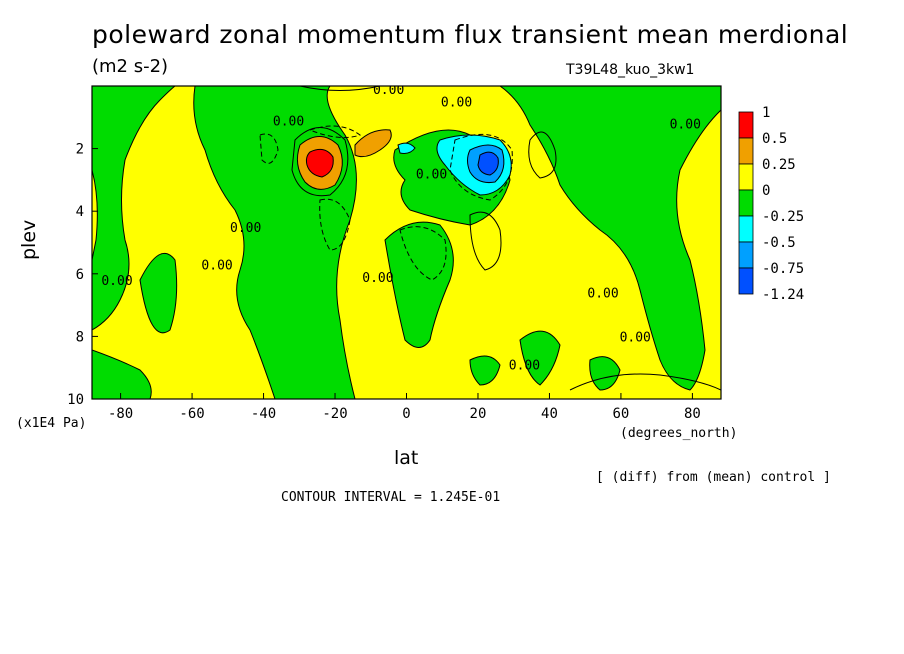 The height and width of the screenshot is (654, 904). What do you see at coordinates (80, 337) in the screenshot?
I see `y-tick-label: 8` at bounding box center [80, 337].